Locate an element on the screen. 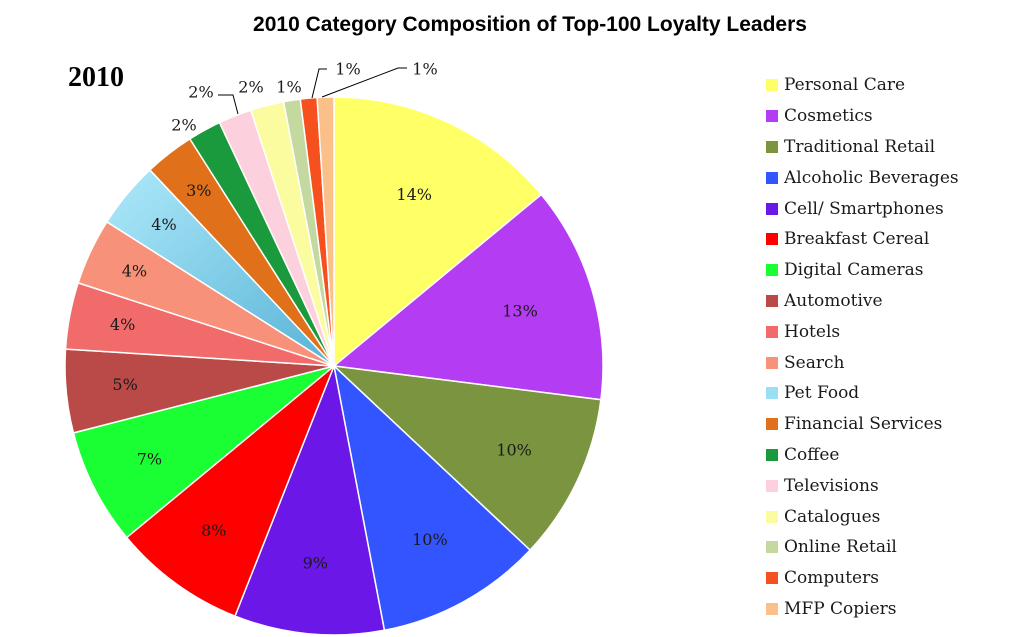 The width and height of the screenshot is (1027, 637). legend-item-automotive: Automotive is located at coordinates (862, 301).